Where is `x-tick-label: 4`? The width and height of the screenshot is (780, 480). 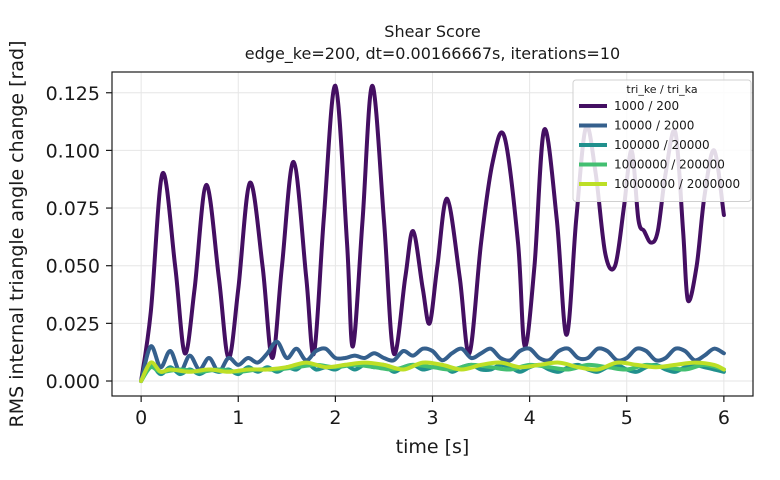
x-tick-label: 4 is located at coordinates (530, 418).